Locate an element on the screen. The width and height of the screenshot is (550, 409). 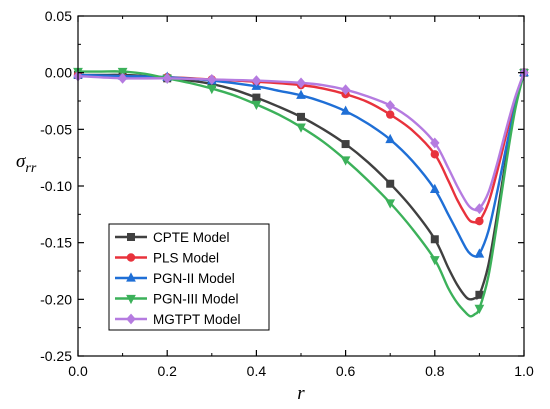
legend-item: MGTPT Model is located at coordinates (178, 319).